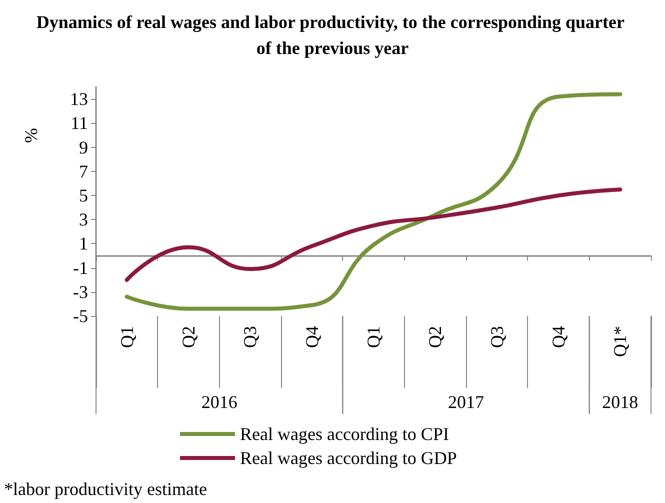 The width and height of the screenshot is (665, 503). What do you see at coordinates (31, 135) in the screenshot?
I see `y-axis-title: %` at bounding box center [31, 135].